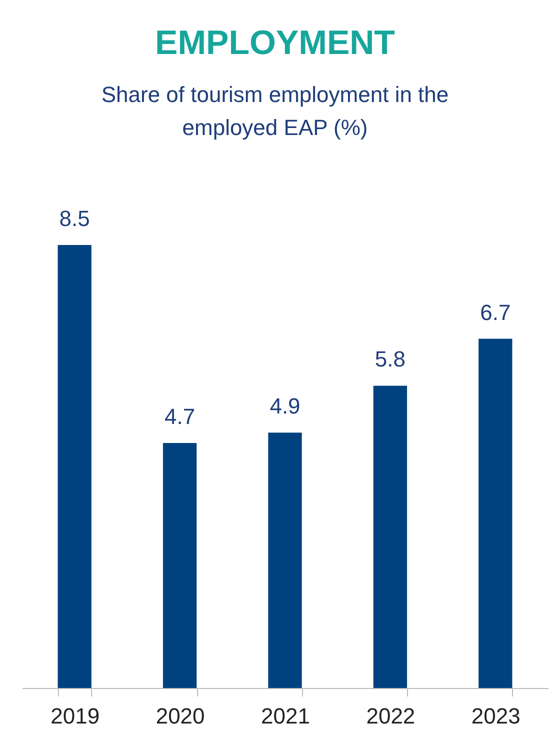 This screenshot has height=748, width=550. What do you see at coordinates (74, 218) in the screenshot?
I see `data-label: 8.5` at bounding box center [74, 218].